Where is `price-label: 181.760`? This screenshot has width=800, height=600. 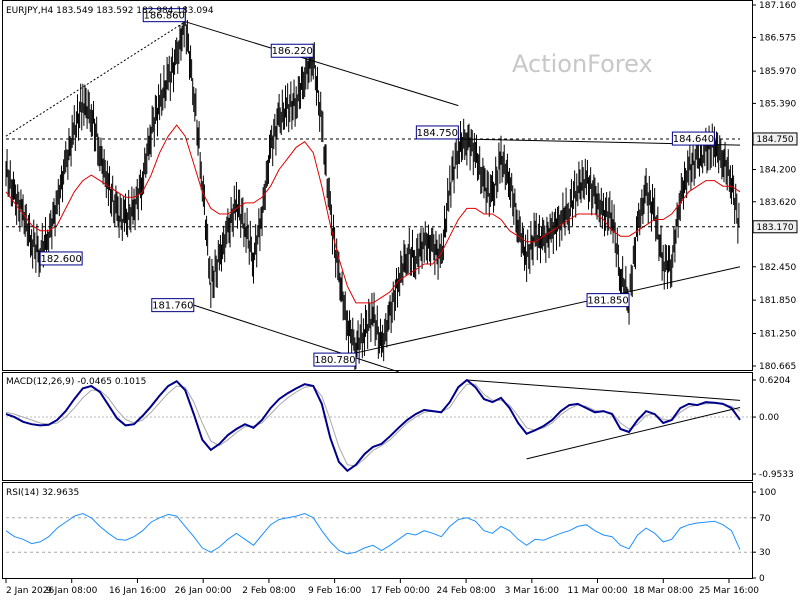 price-label: 181.760 is located at coordinates (172, 306).